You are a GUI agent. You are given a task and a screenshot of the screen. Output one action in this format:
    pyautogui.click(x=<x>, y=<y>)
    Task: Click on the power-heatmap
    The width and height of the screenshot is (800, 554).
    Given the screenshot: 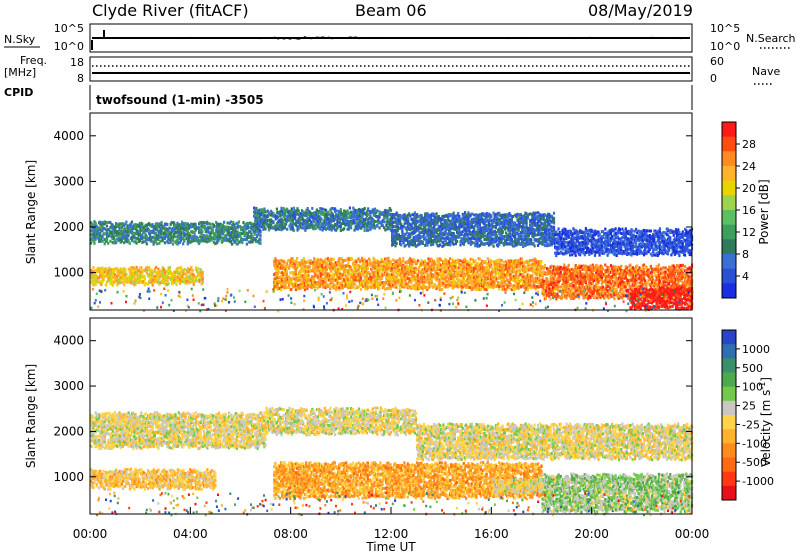 What is the action you would take?
    pyautogui.click(x=392, y=260)
    